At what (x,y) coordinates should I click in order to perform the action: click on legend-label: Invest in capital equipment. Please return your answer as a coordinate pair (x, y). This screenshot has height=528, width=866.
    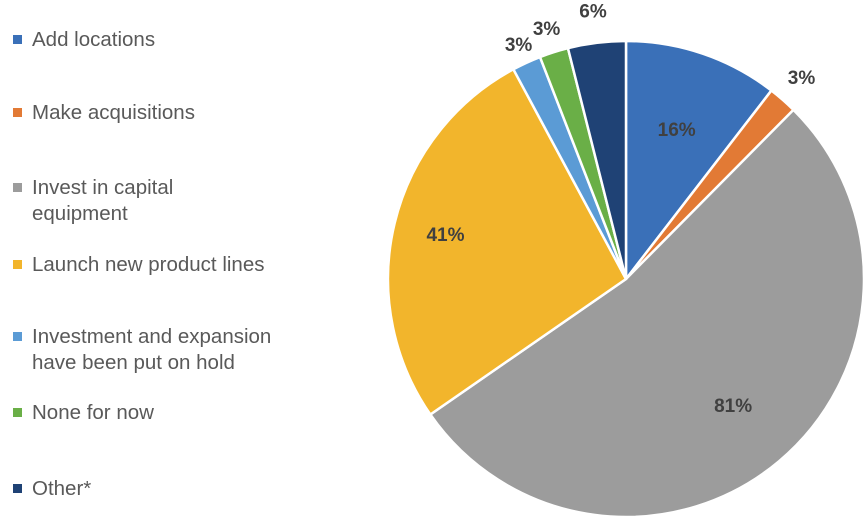
    Looking at the image, I should click on (103, 200).